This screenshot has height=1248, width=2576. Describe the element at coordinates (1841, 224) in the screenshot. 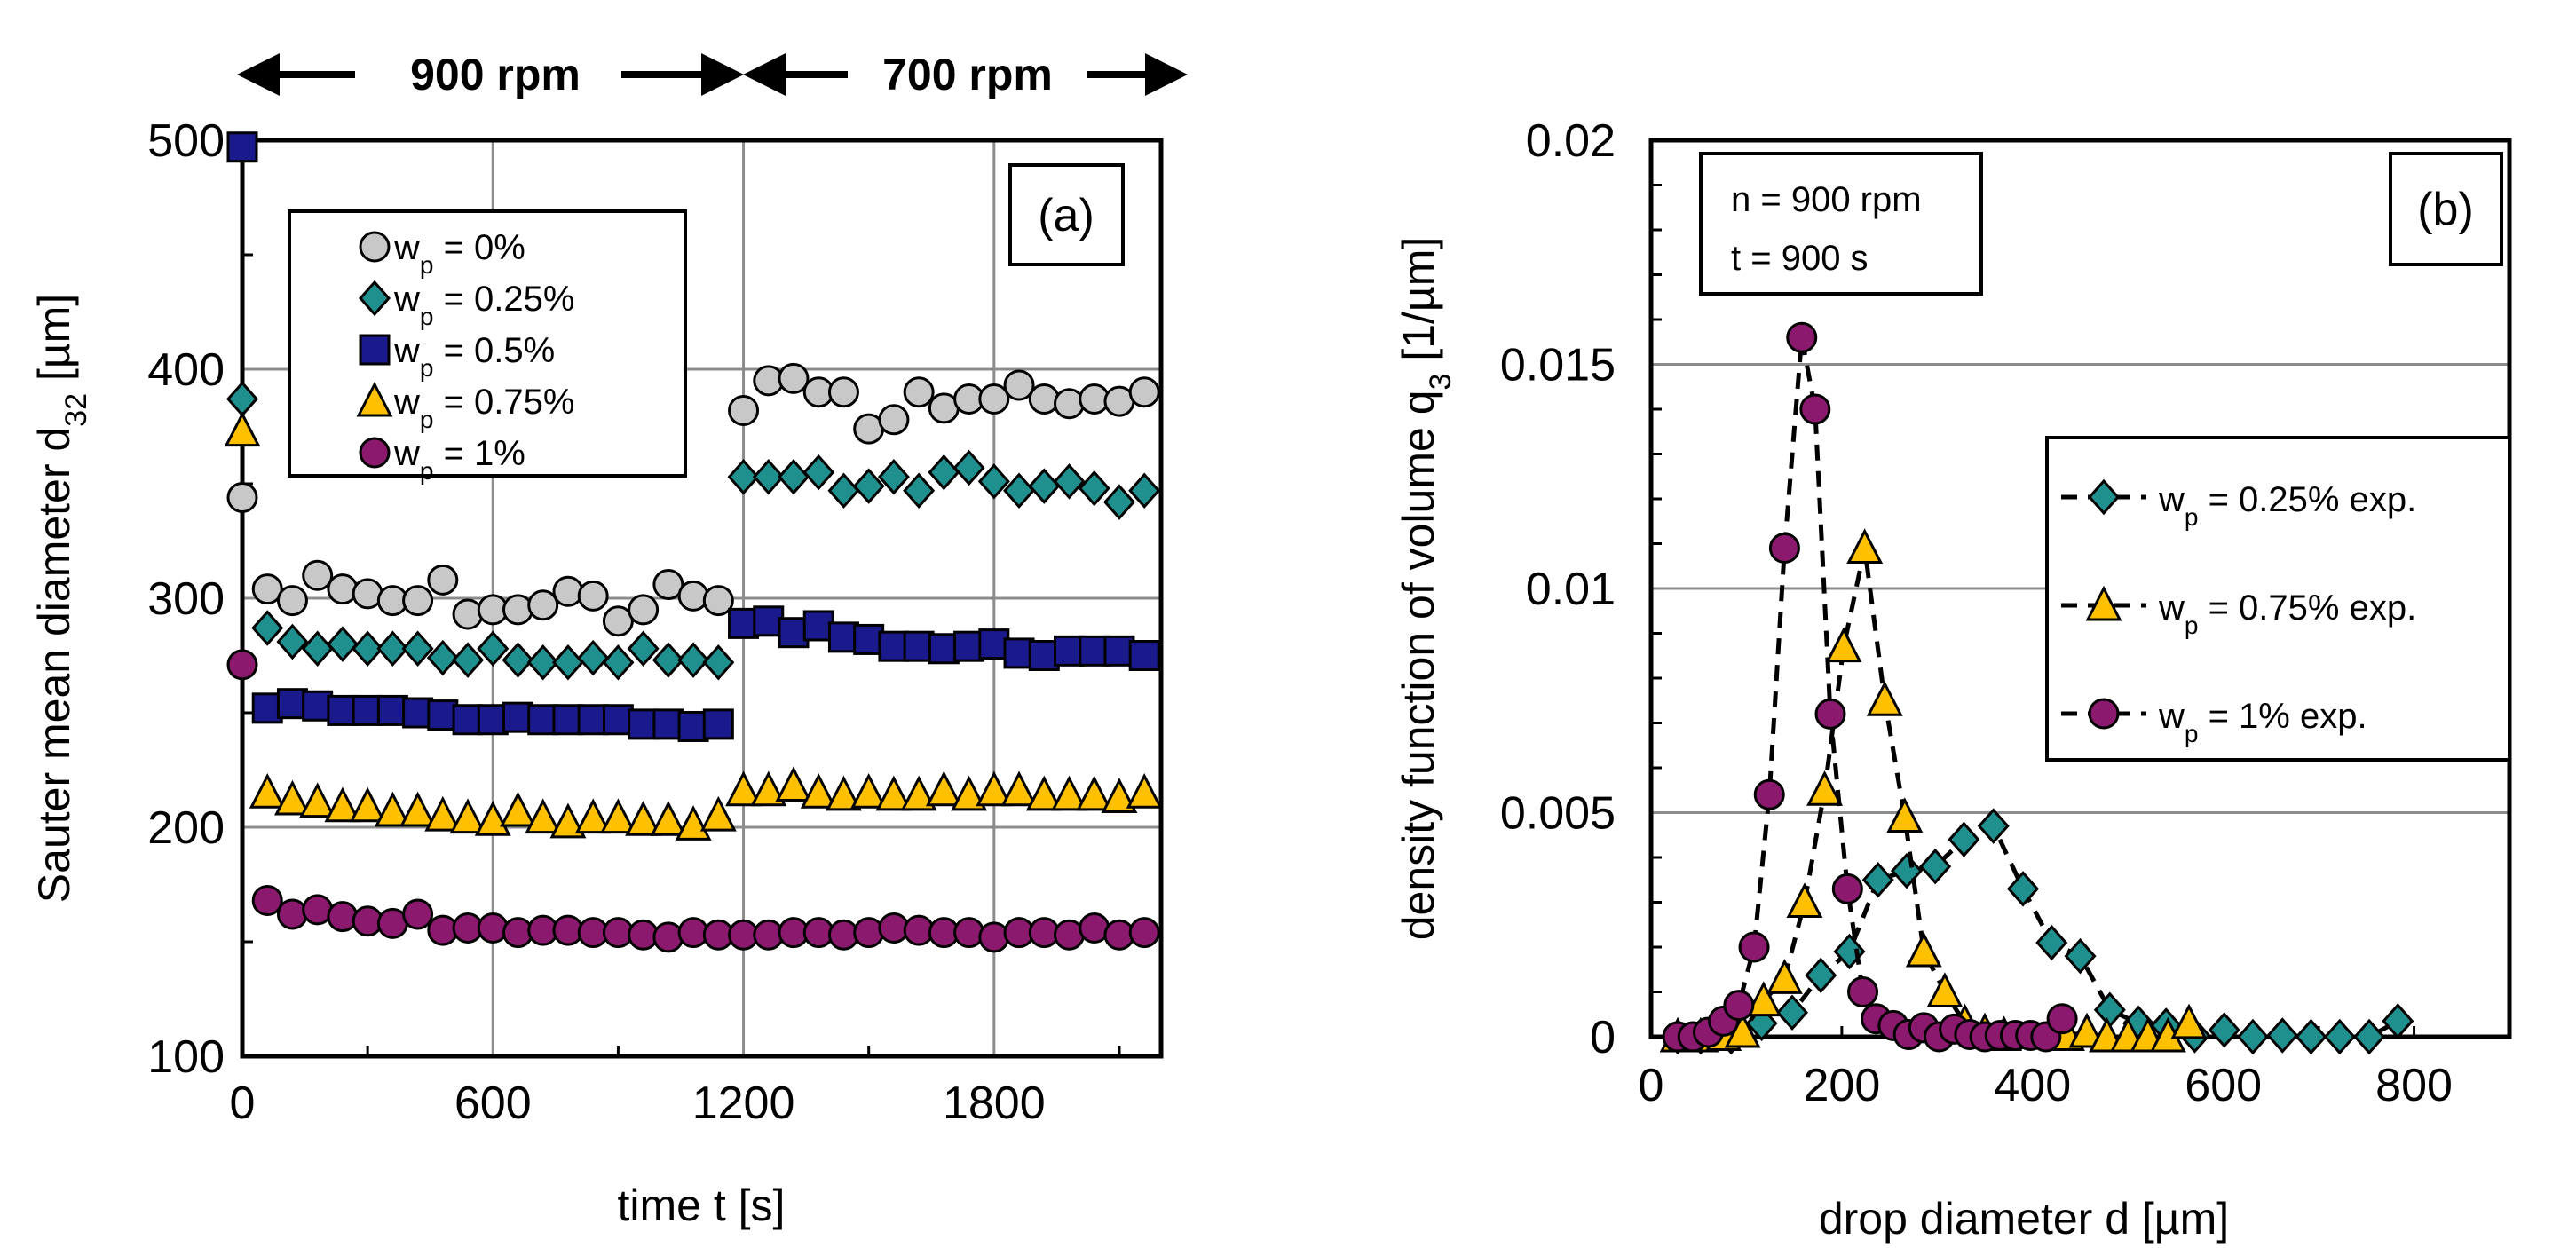

I see `info-box` at that location.